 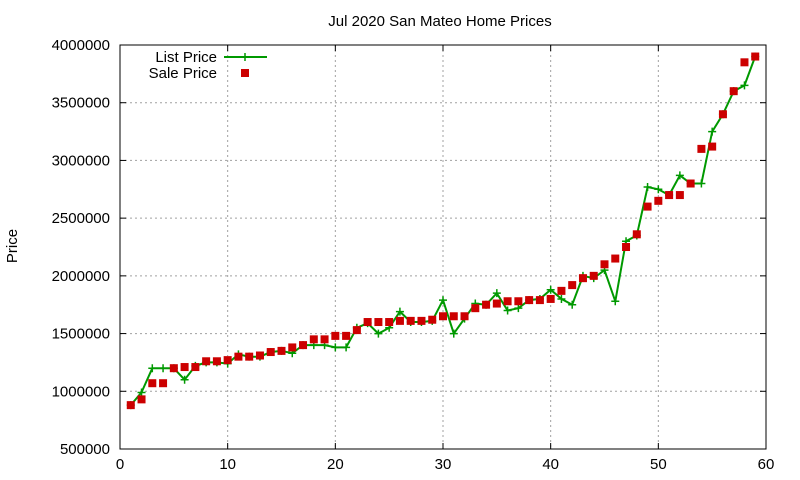 What do you see at coordinates (120, 464) in the screenshot?
I see `x-tick-label: 0` at bounding box center [120, 464].